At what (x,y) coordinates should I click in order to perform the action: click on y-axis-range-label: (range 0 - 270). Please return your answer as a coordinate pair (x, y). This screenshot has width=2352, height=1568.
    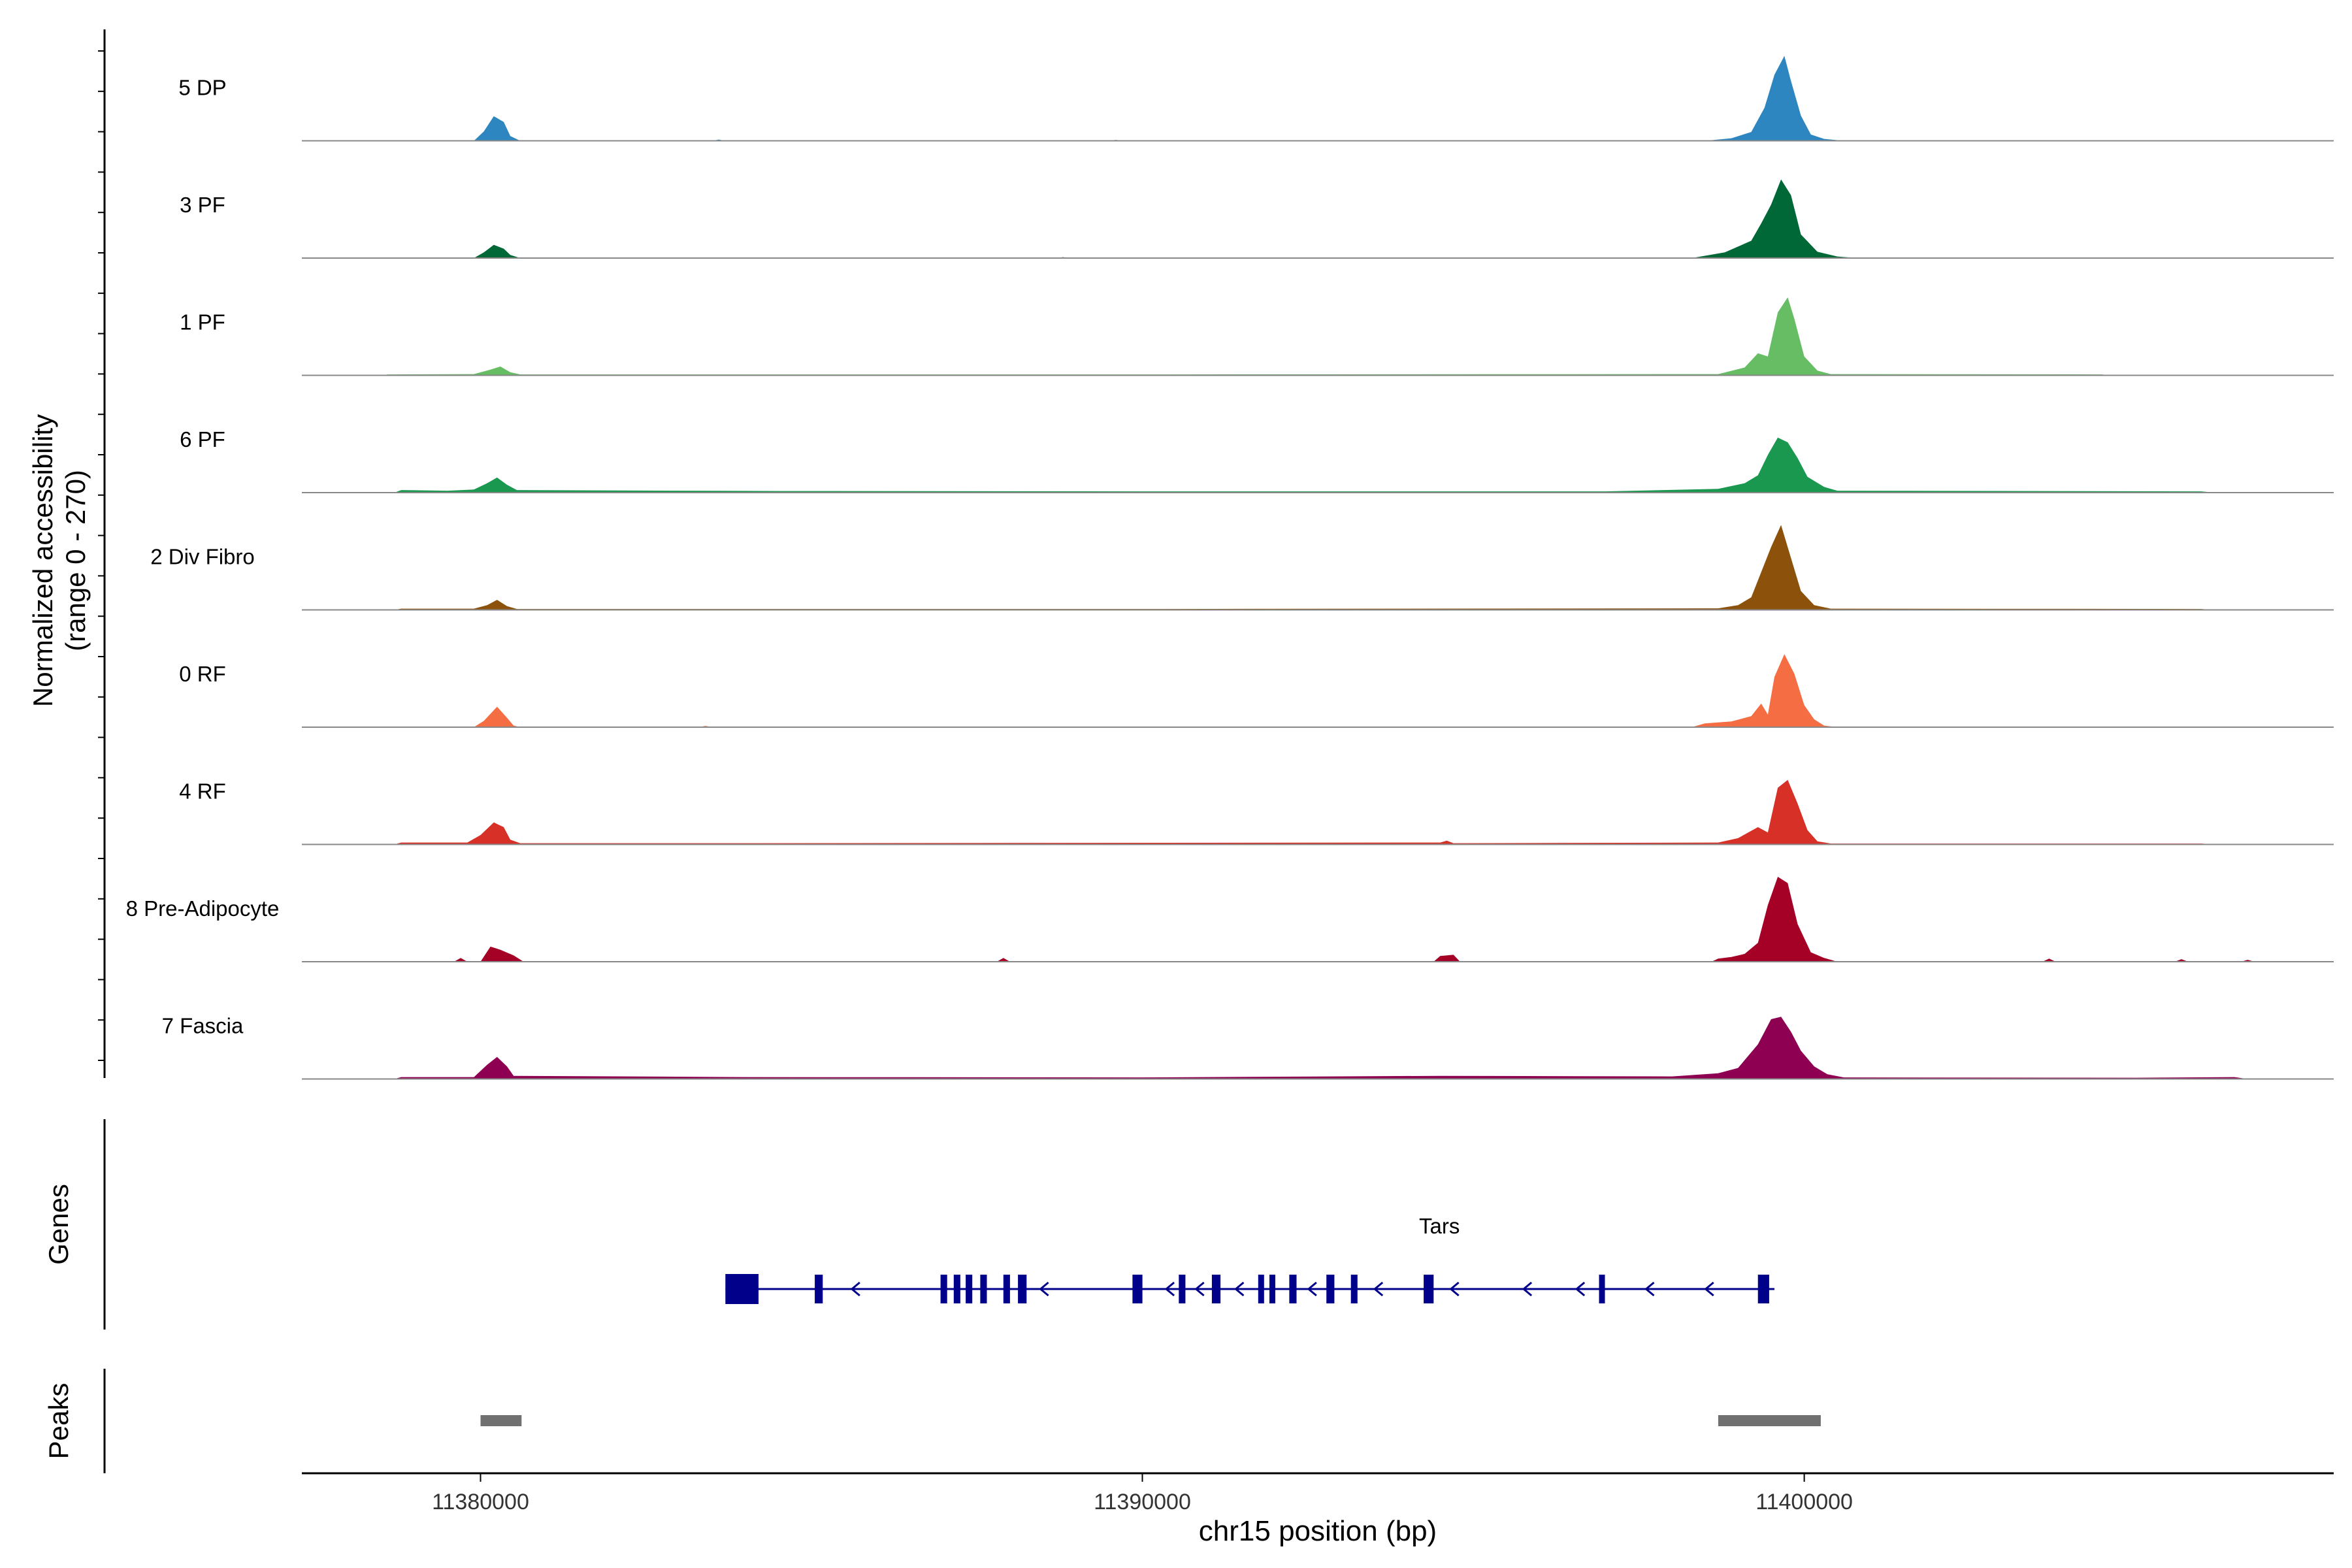
    Looking at the image, I should click on (75, 560).